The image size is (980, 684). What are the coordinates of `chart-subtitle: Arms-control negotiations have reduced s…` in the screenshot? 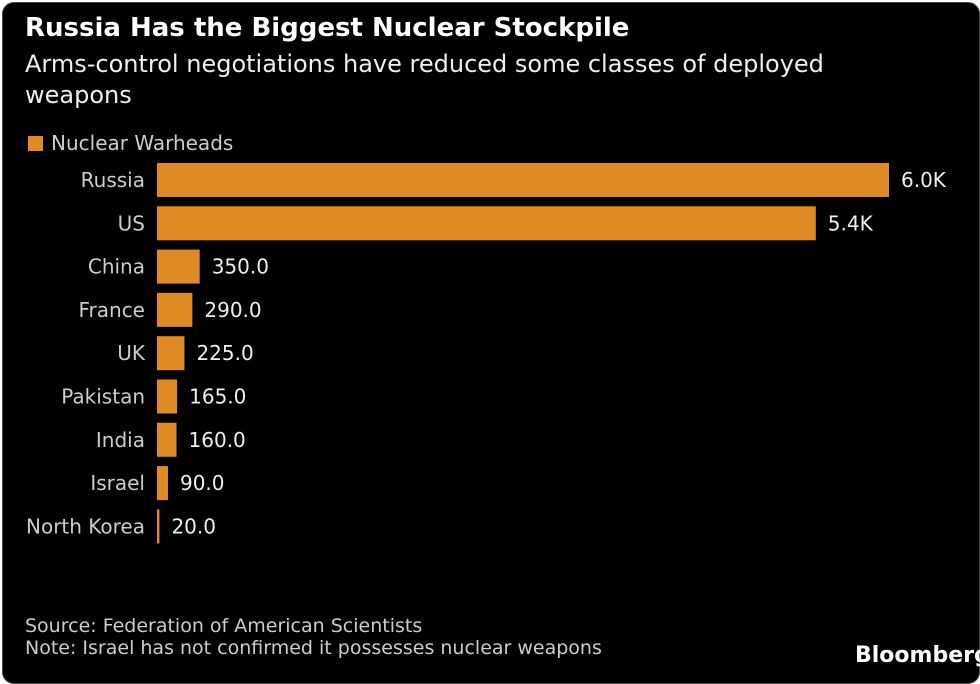 It's located at (424, 79).